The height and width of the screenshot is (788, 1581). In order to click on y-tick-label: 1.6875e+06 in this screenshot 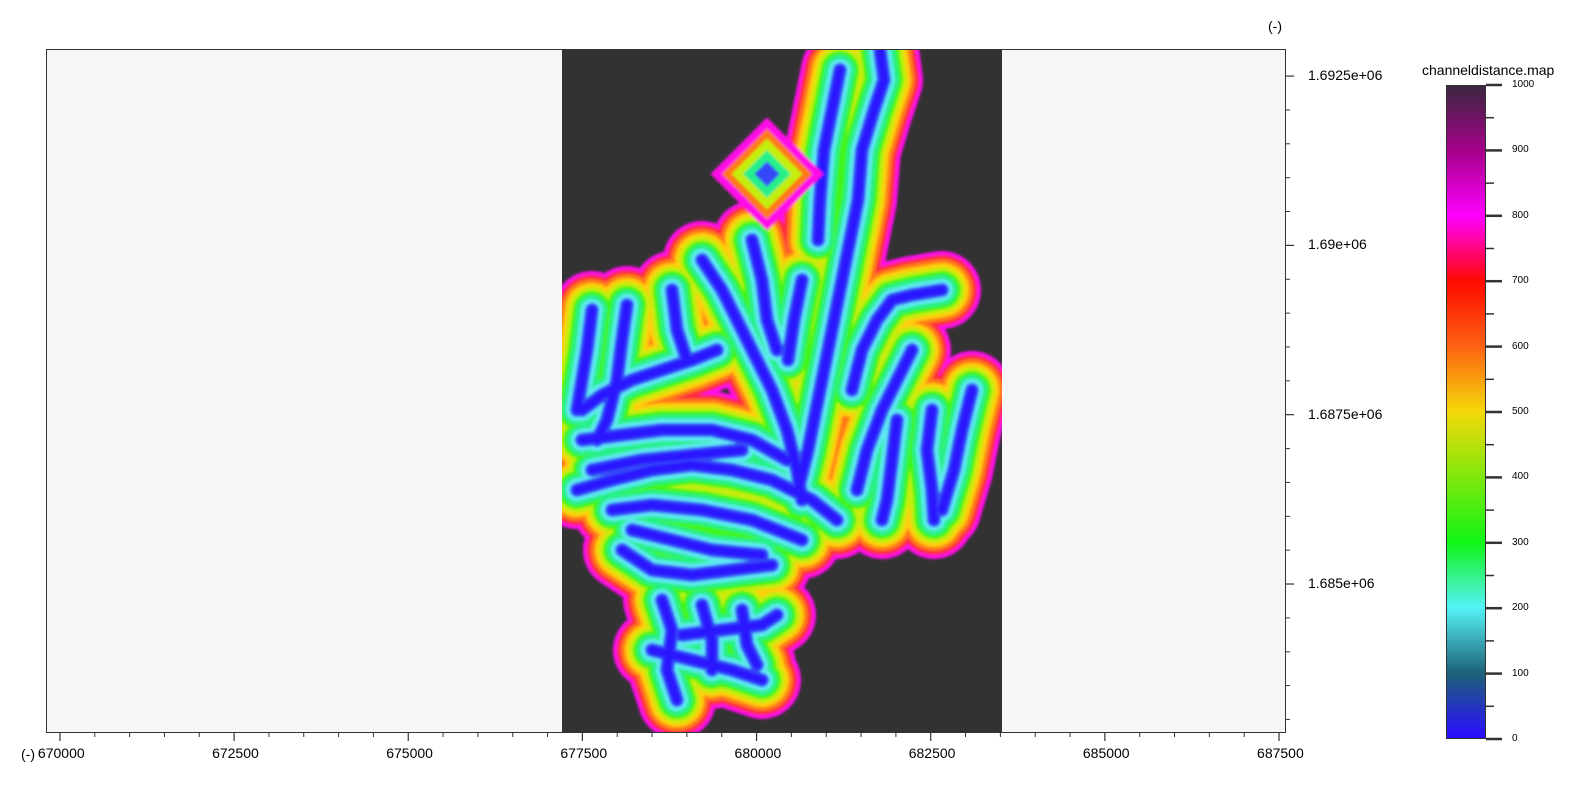, I will do `click(1345, 413)`.